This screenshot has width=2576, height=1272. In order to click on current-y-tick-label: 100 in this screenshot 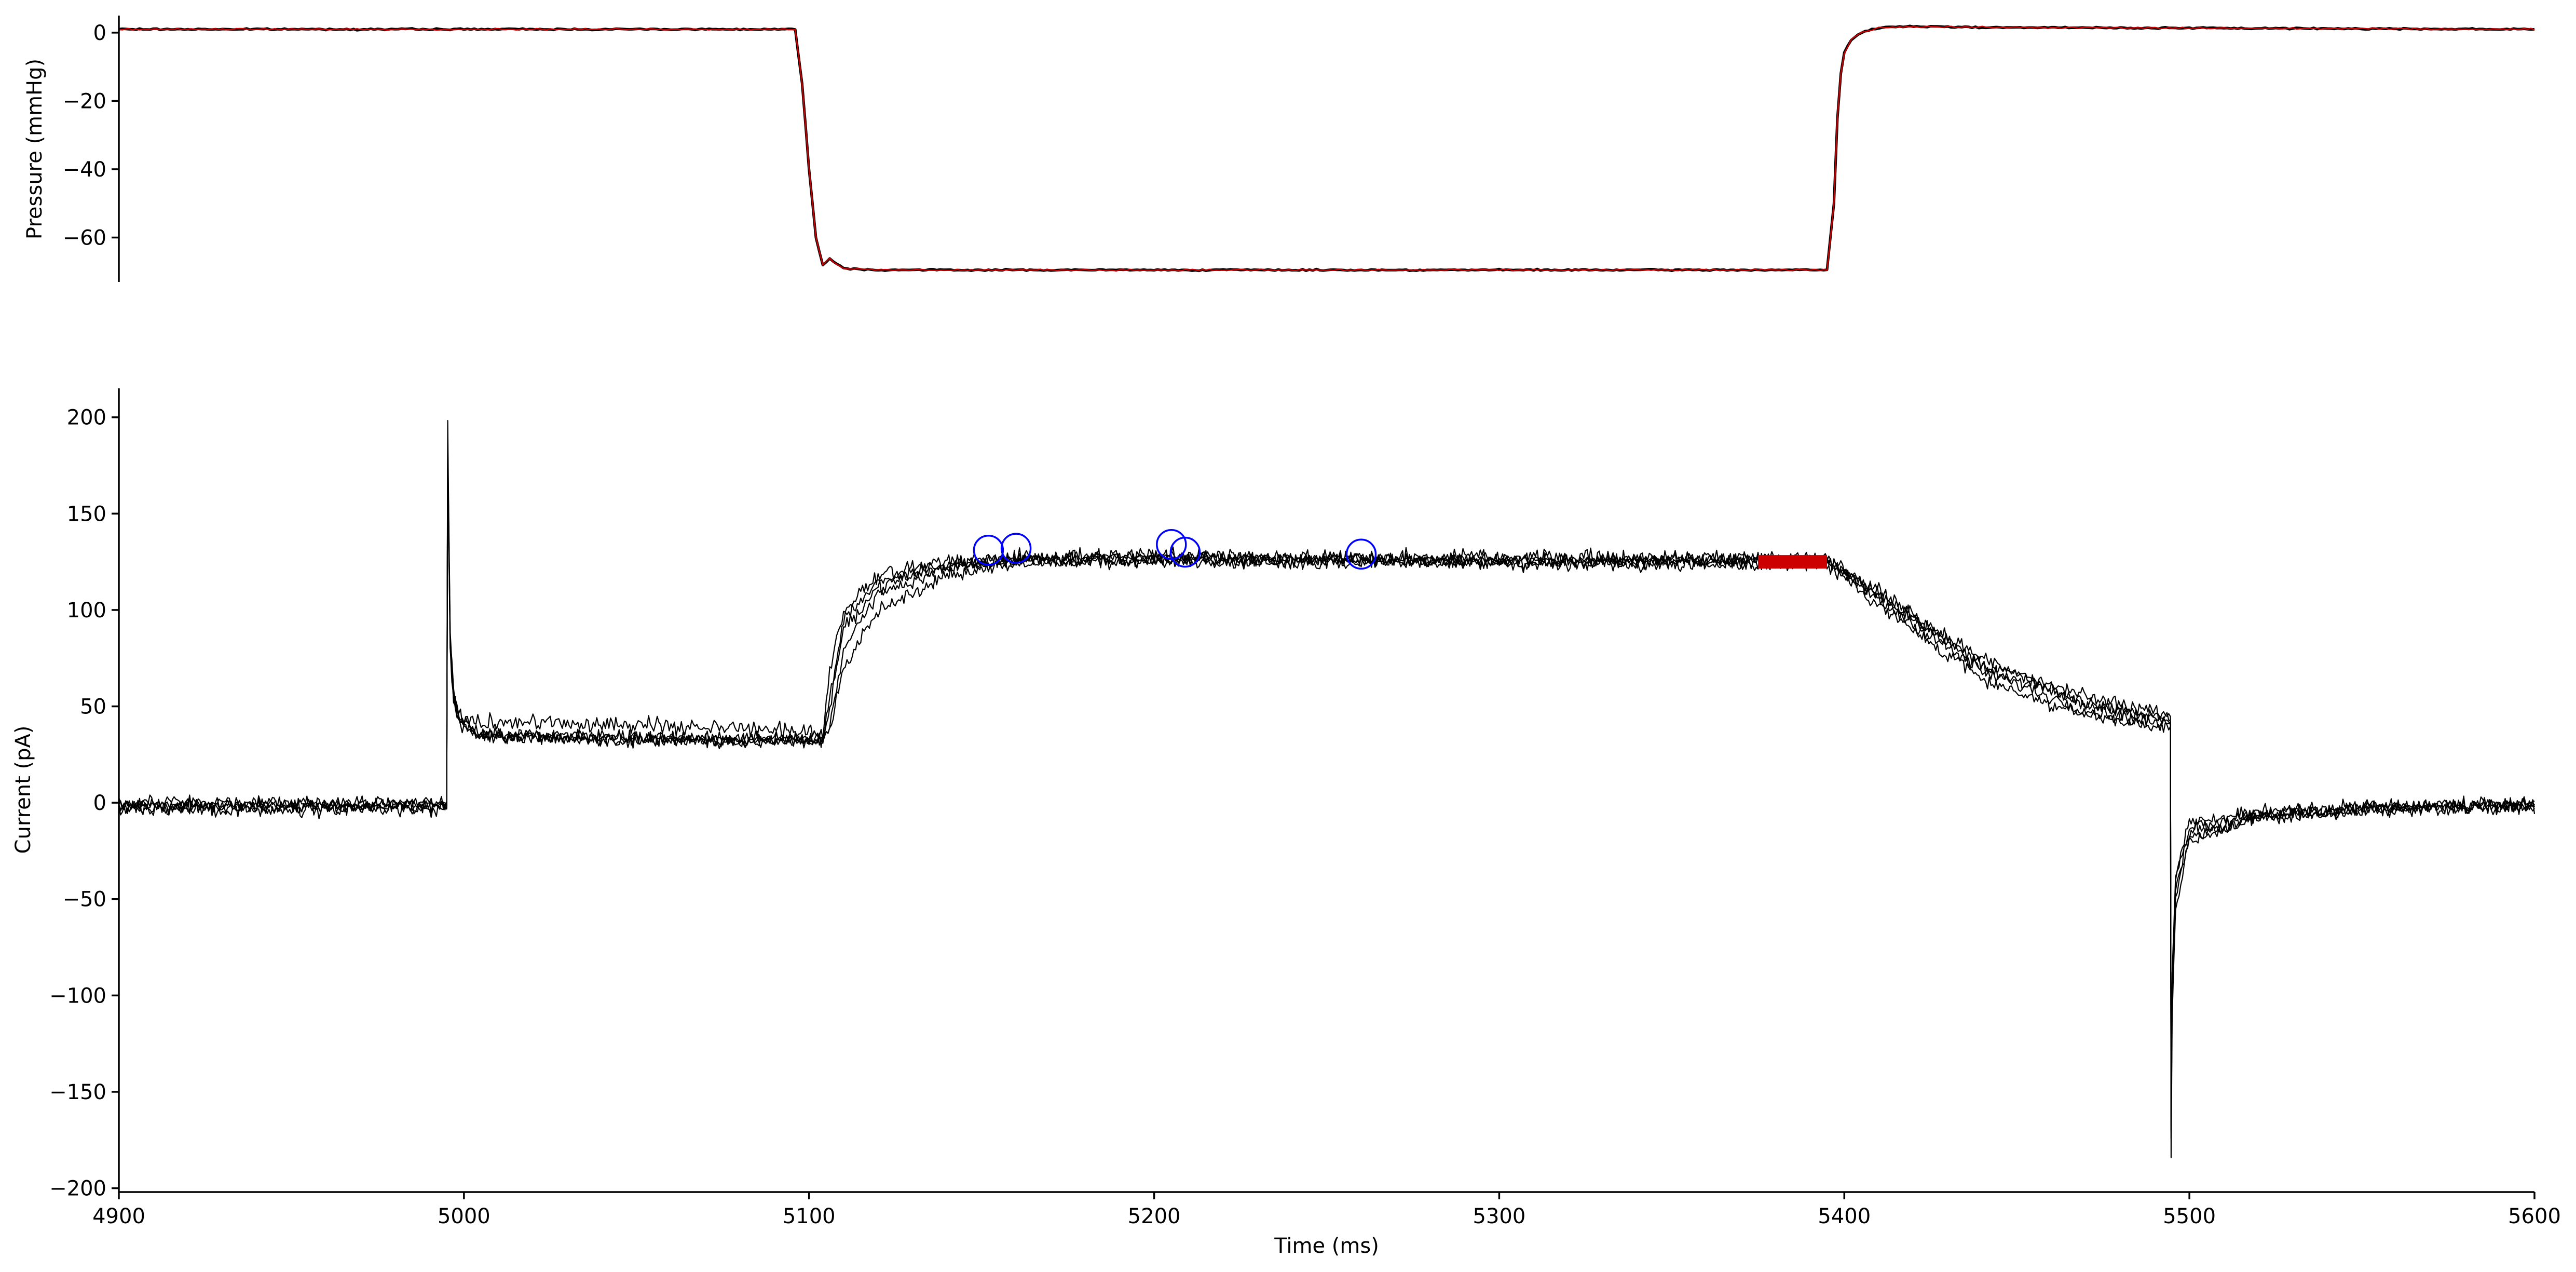, I will do `click(86, 611)`.